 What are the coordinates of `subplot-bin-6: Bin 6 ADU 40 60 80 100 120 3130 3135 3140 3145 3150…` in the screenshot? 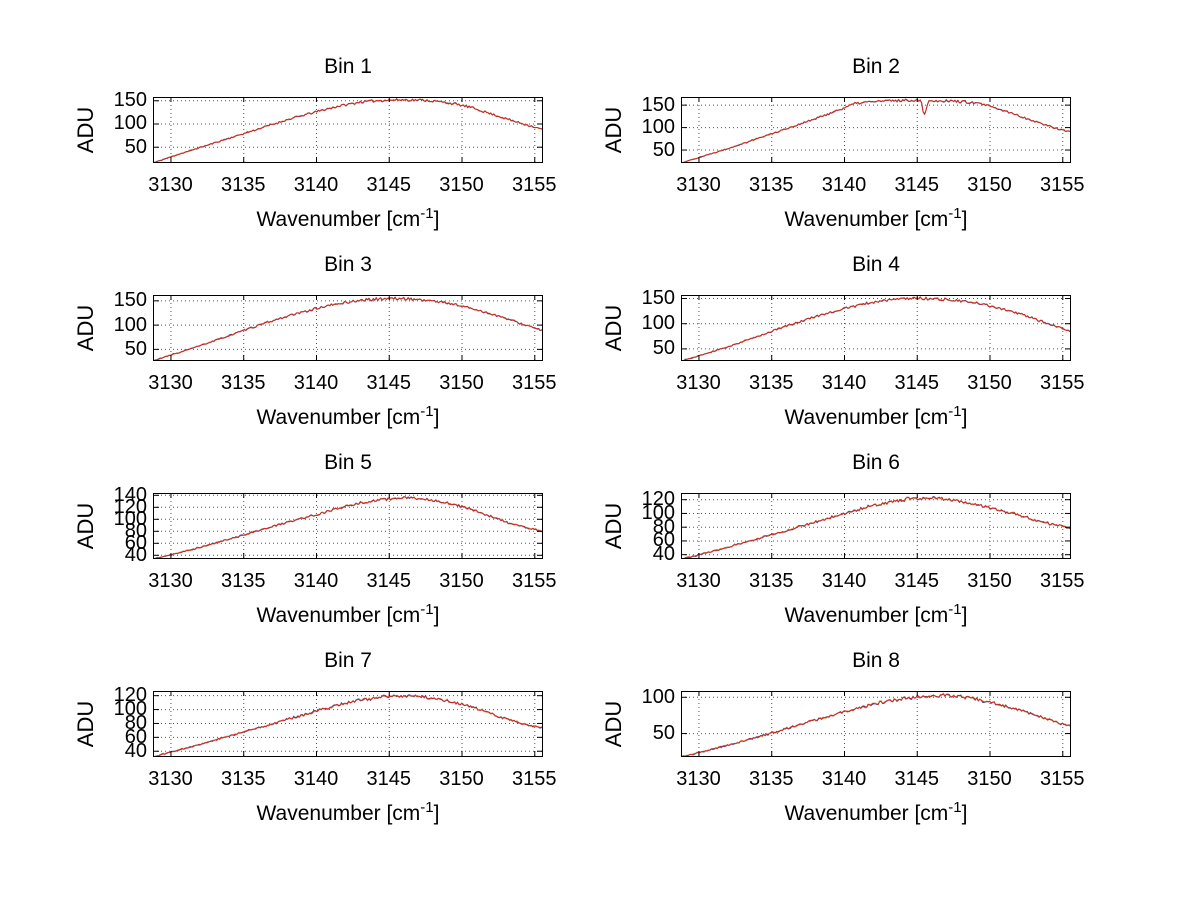 It's located at (843, 539).